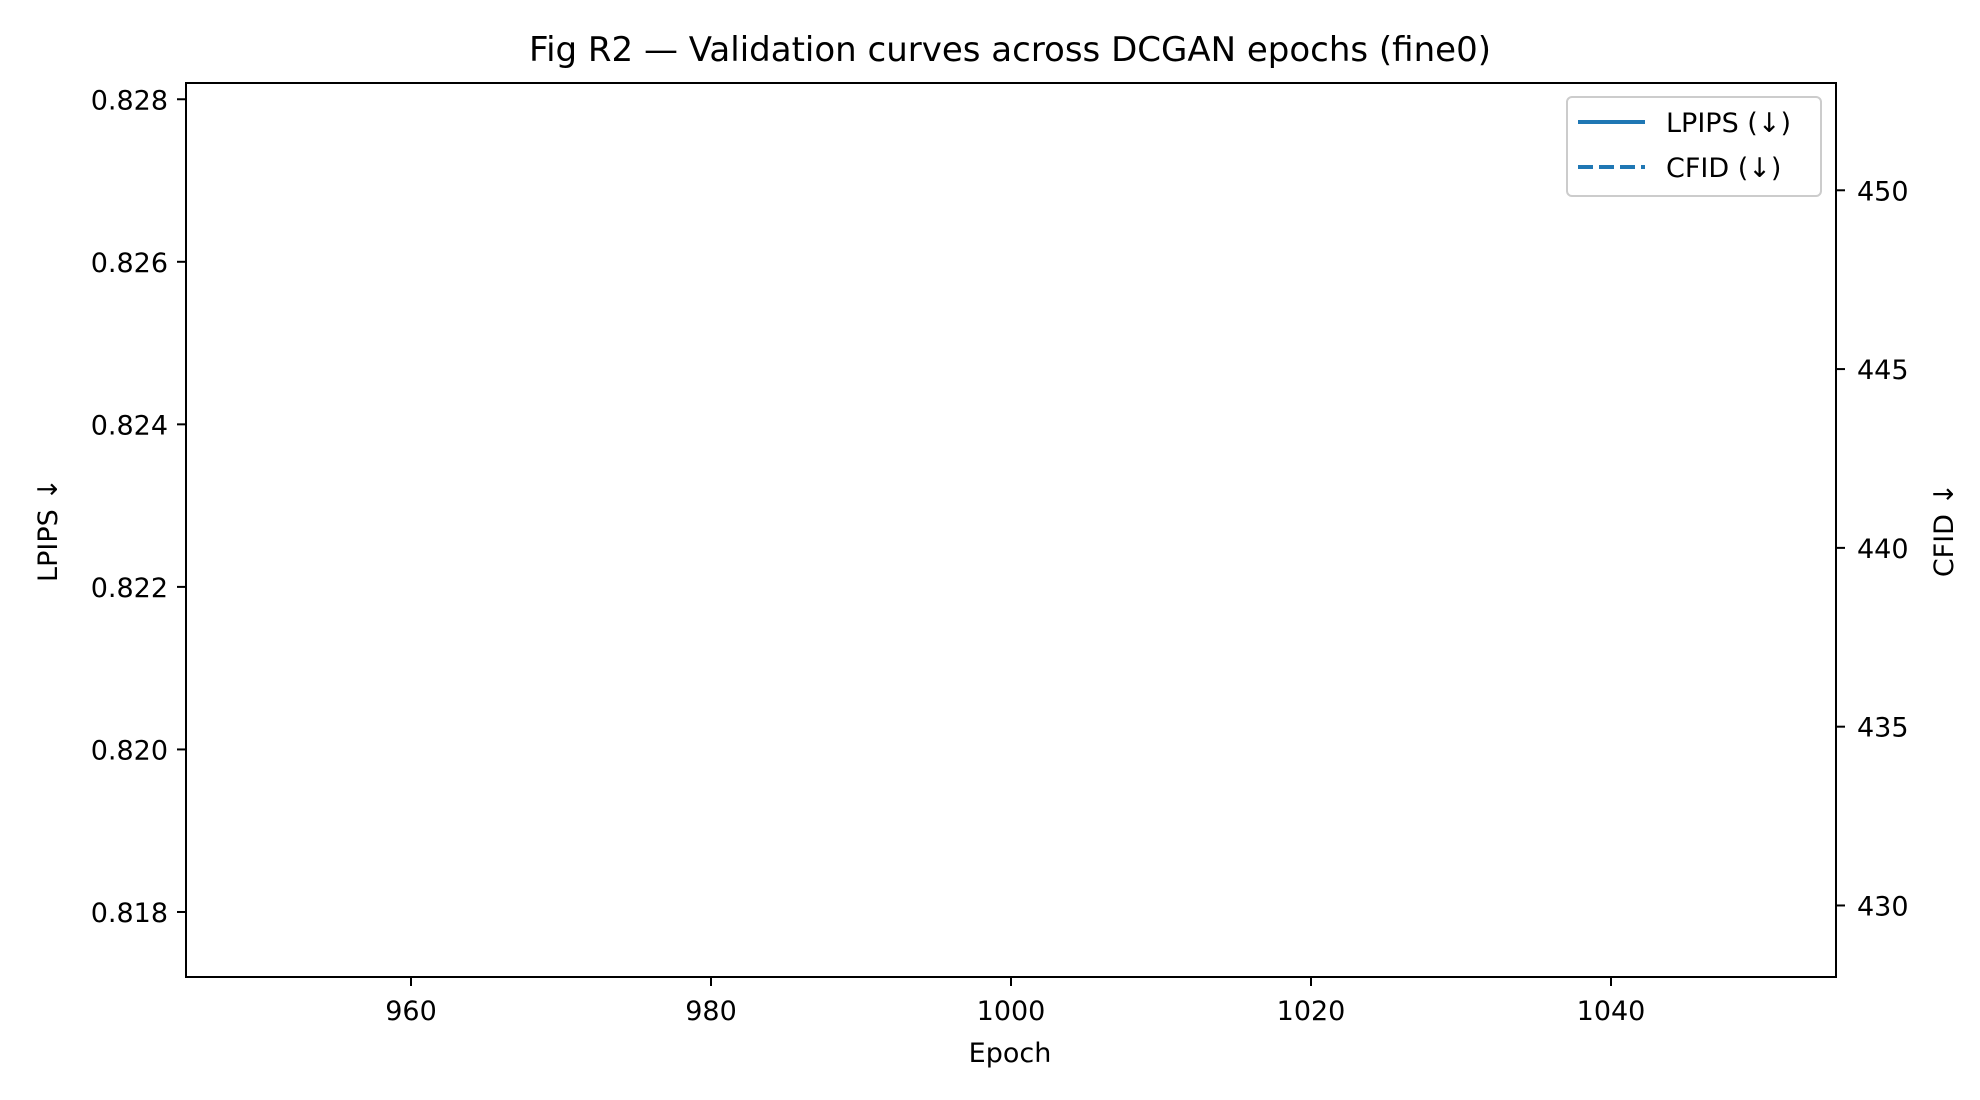  I want to click on x-tick-label: 960, so click(411, 1011).